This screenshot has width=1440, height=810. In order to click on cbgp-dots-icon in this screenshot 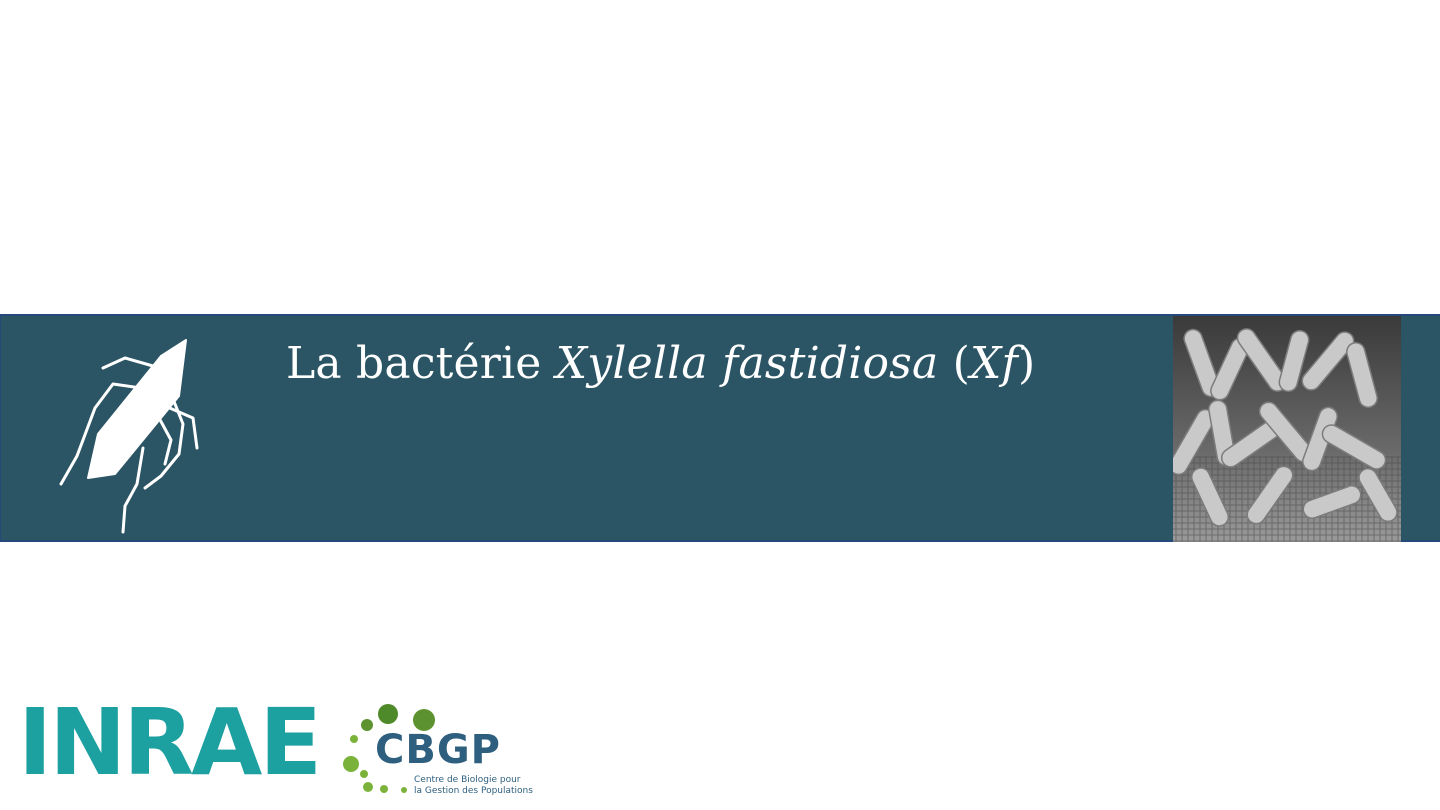, I will do `click(389, 748)`.